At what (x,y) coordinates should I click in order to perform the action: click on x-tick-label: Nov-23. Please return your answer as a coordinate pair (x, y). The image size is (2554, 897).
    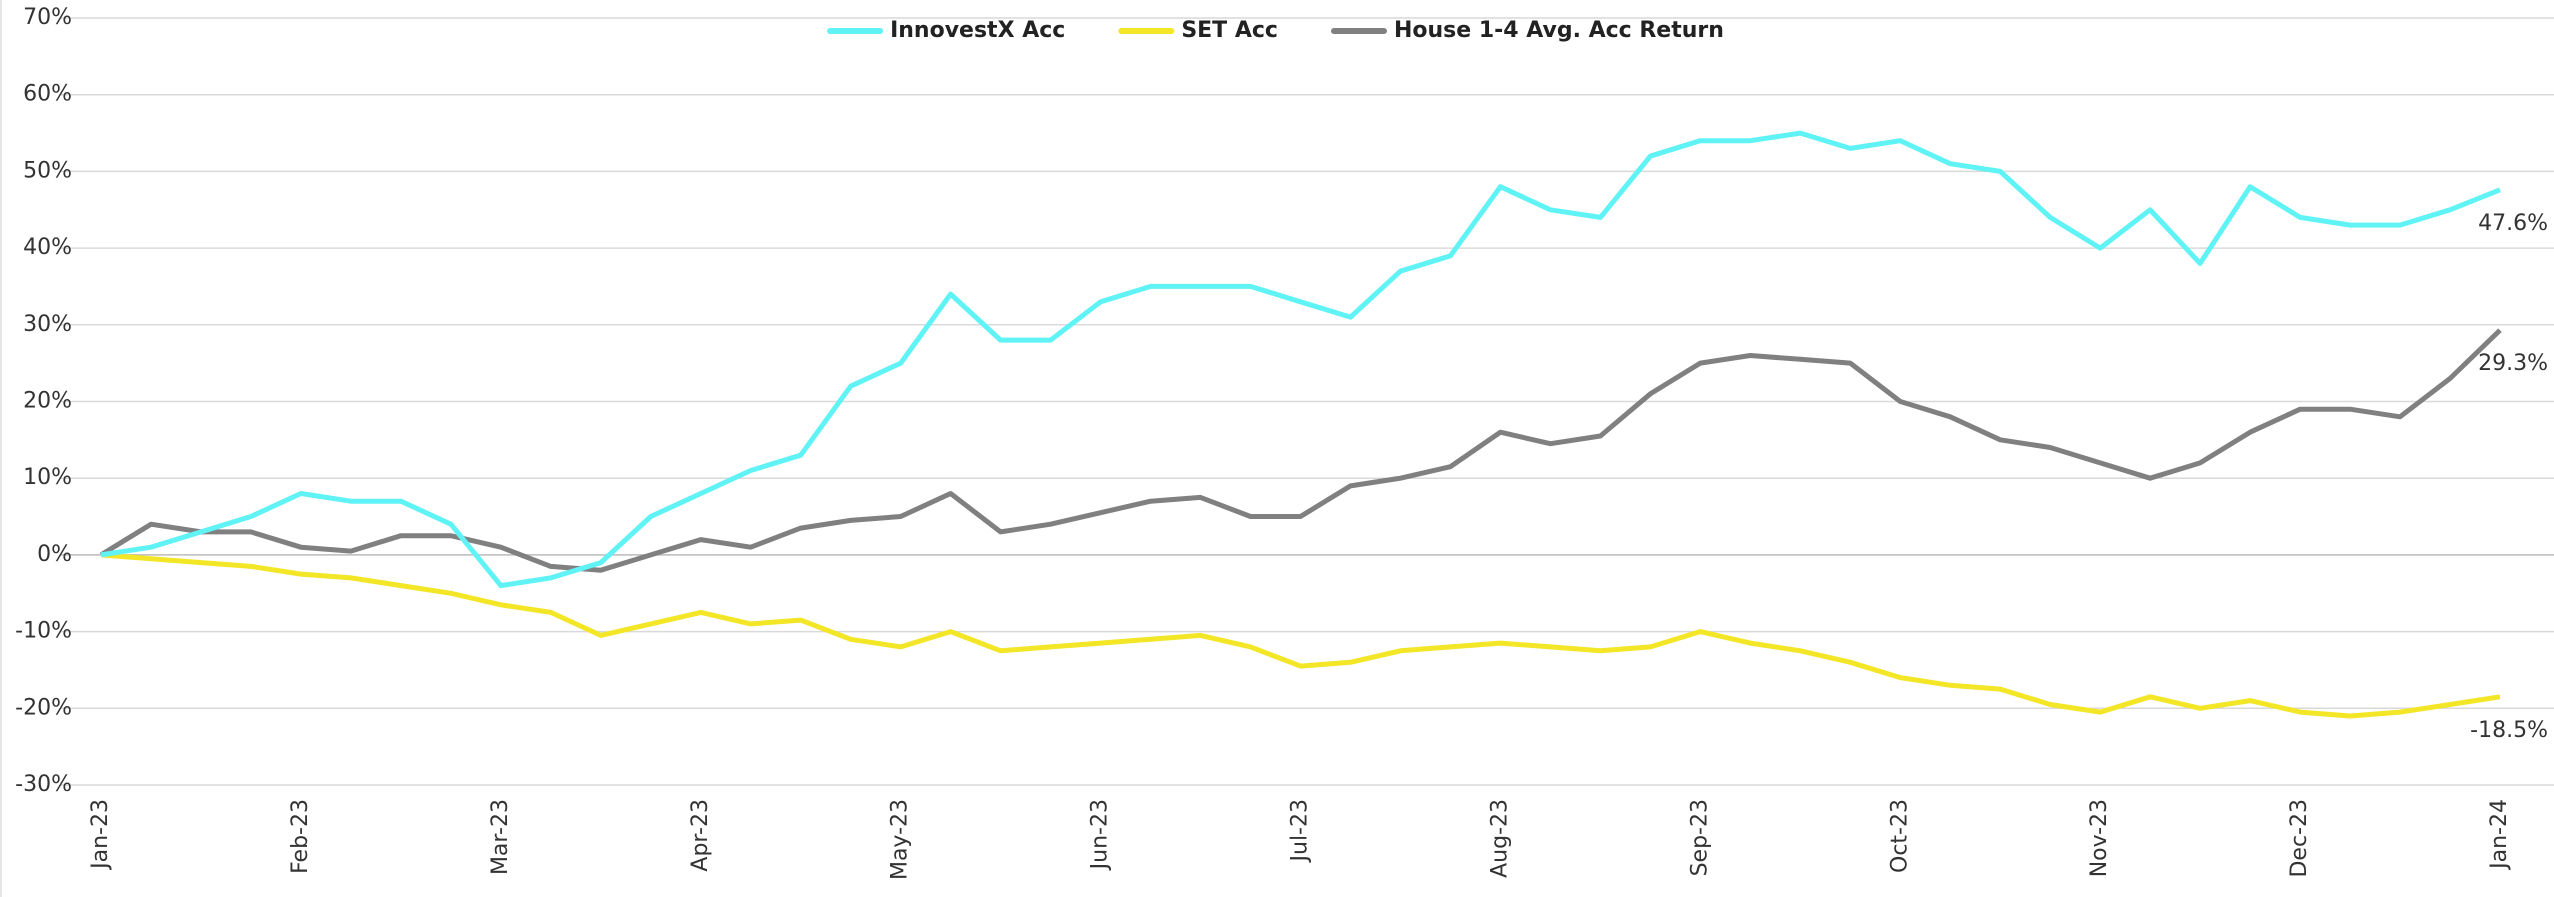
    Looking at the image, I should click on (2099, 838).